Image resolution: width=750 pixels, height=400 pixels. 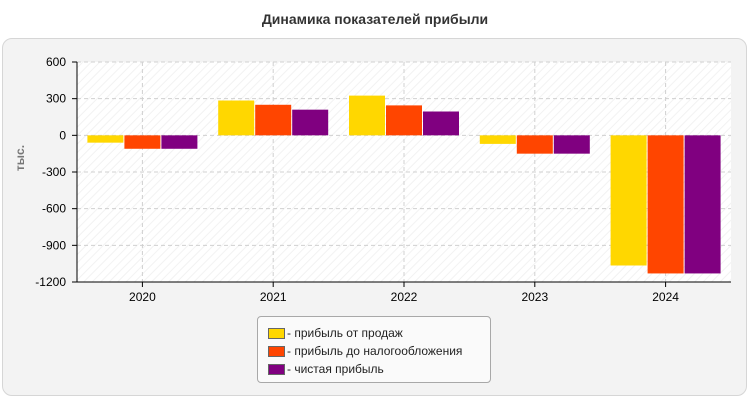 I want to click on legend-label-sales: - прибыль от продаж, so click(x=345, y=333).